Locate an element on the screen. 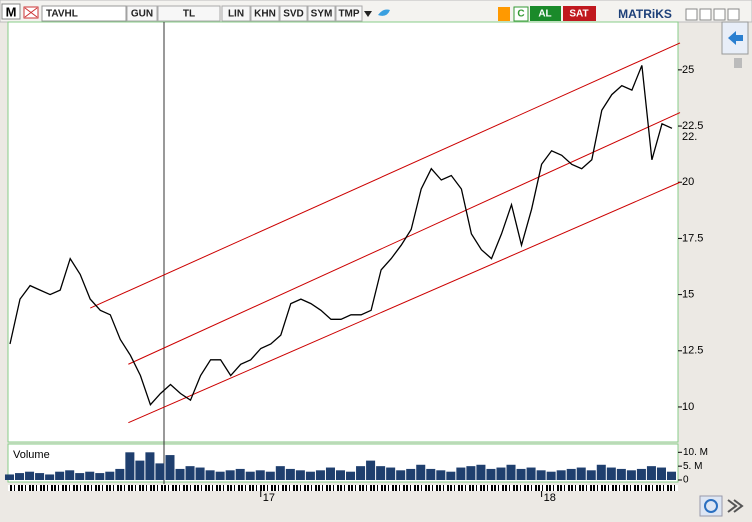 This screenshot has height=522, width=752. toolbar-button-label: TMP is located at coordinates (348, 14).